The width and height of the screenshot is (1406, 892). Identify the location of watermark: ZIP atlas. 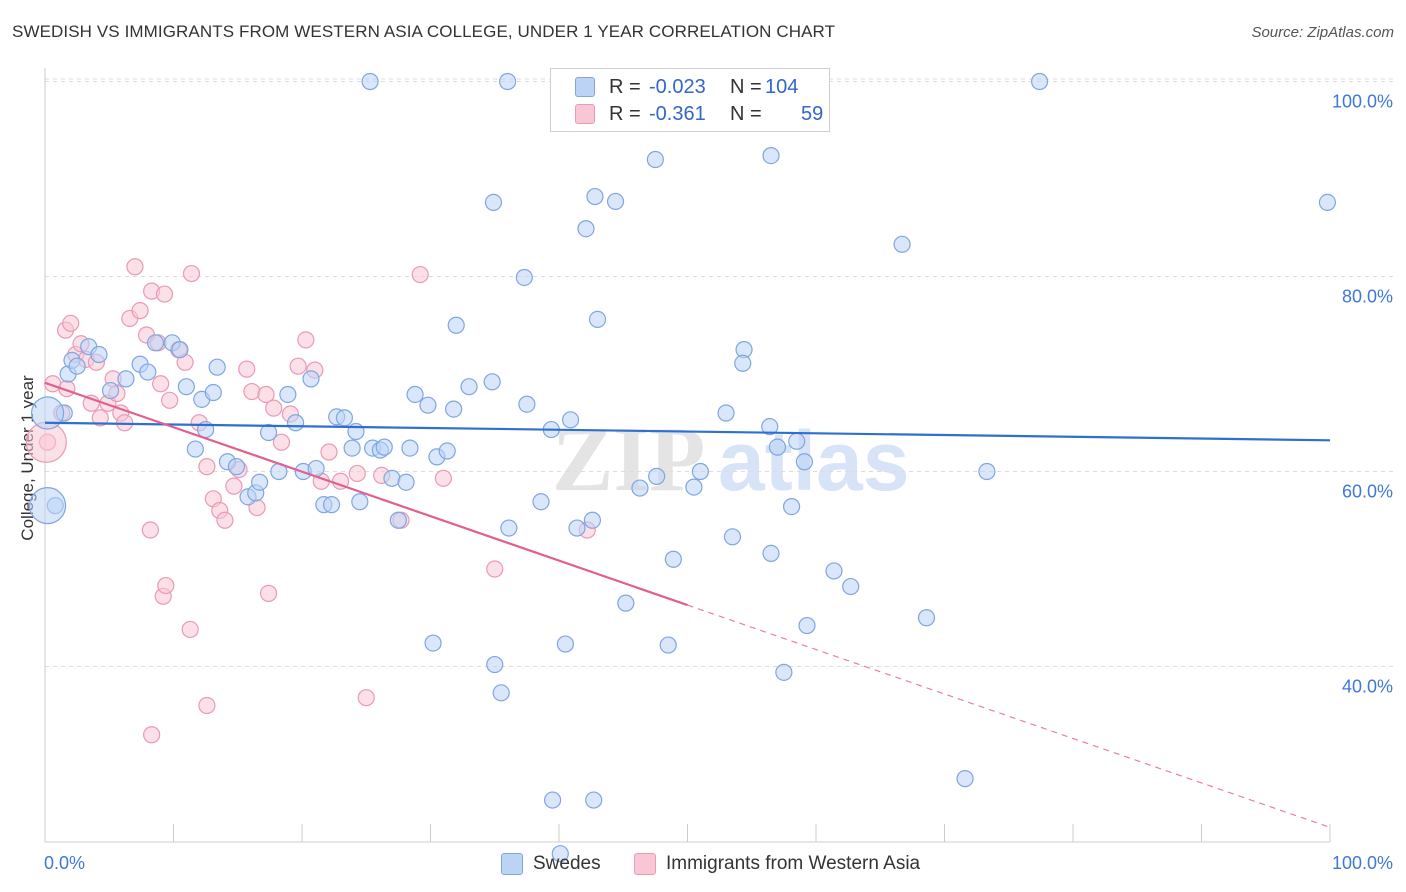
(730, 459).